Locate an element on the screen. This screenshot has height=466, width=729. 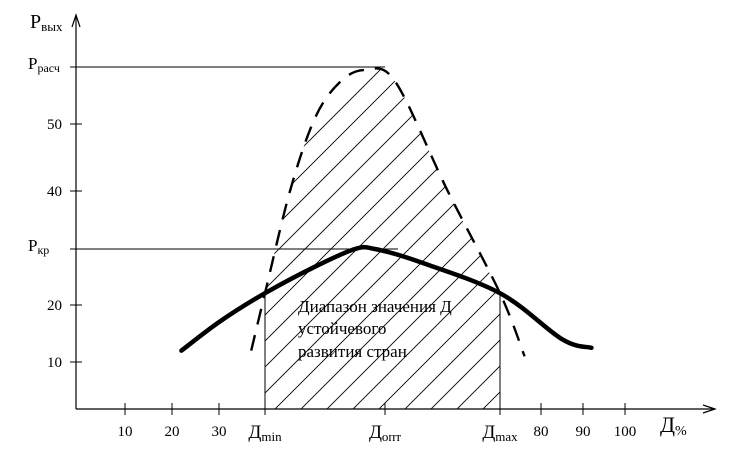
y-special-label-p_rasch: Pрасч is located at coordinates (44, 64).